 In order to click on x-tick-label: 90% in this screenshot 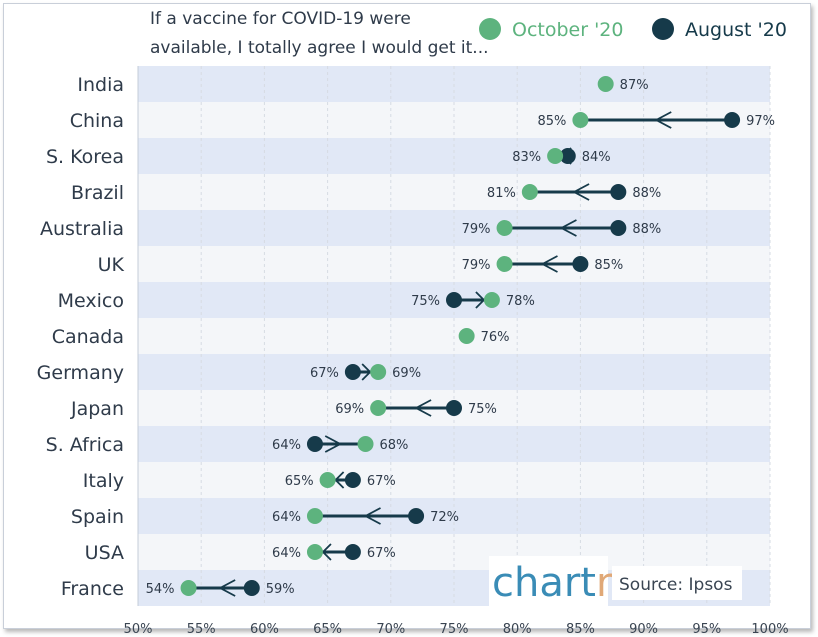, I will do `click(643, 629)`.